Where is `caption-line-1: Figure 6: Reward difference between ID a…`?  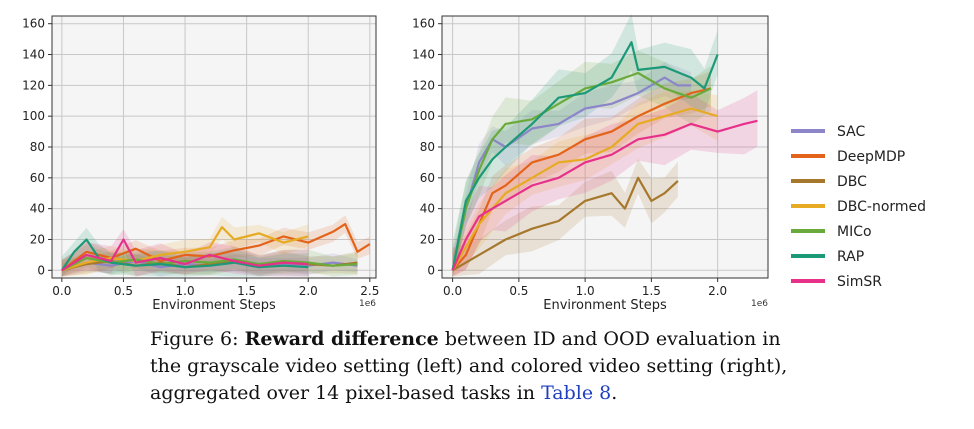 caption-line-1: Figure 6: Reward difference between ID a… is located at coordinates (500, 339).